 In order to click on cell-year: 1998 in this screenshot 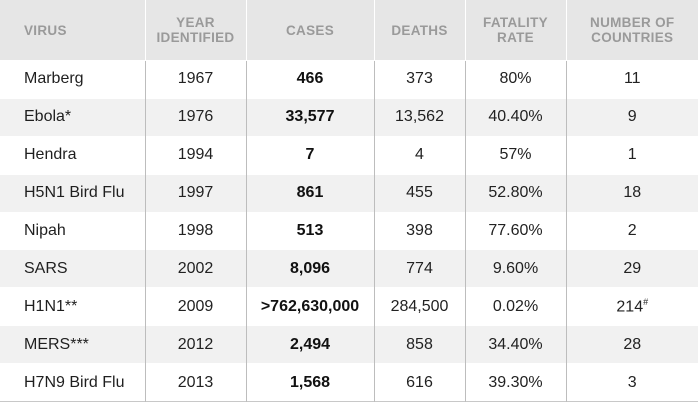, I will do `click(196, 230)`.